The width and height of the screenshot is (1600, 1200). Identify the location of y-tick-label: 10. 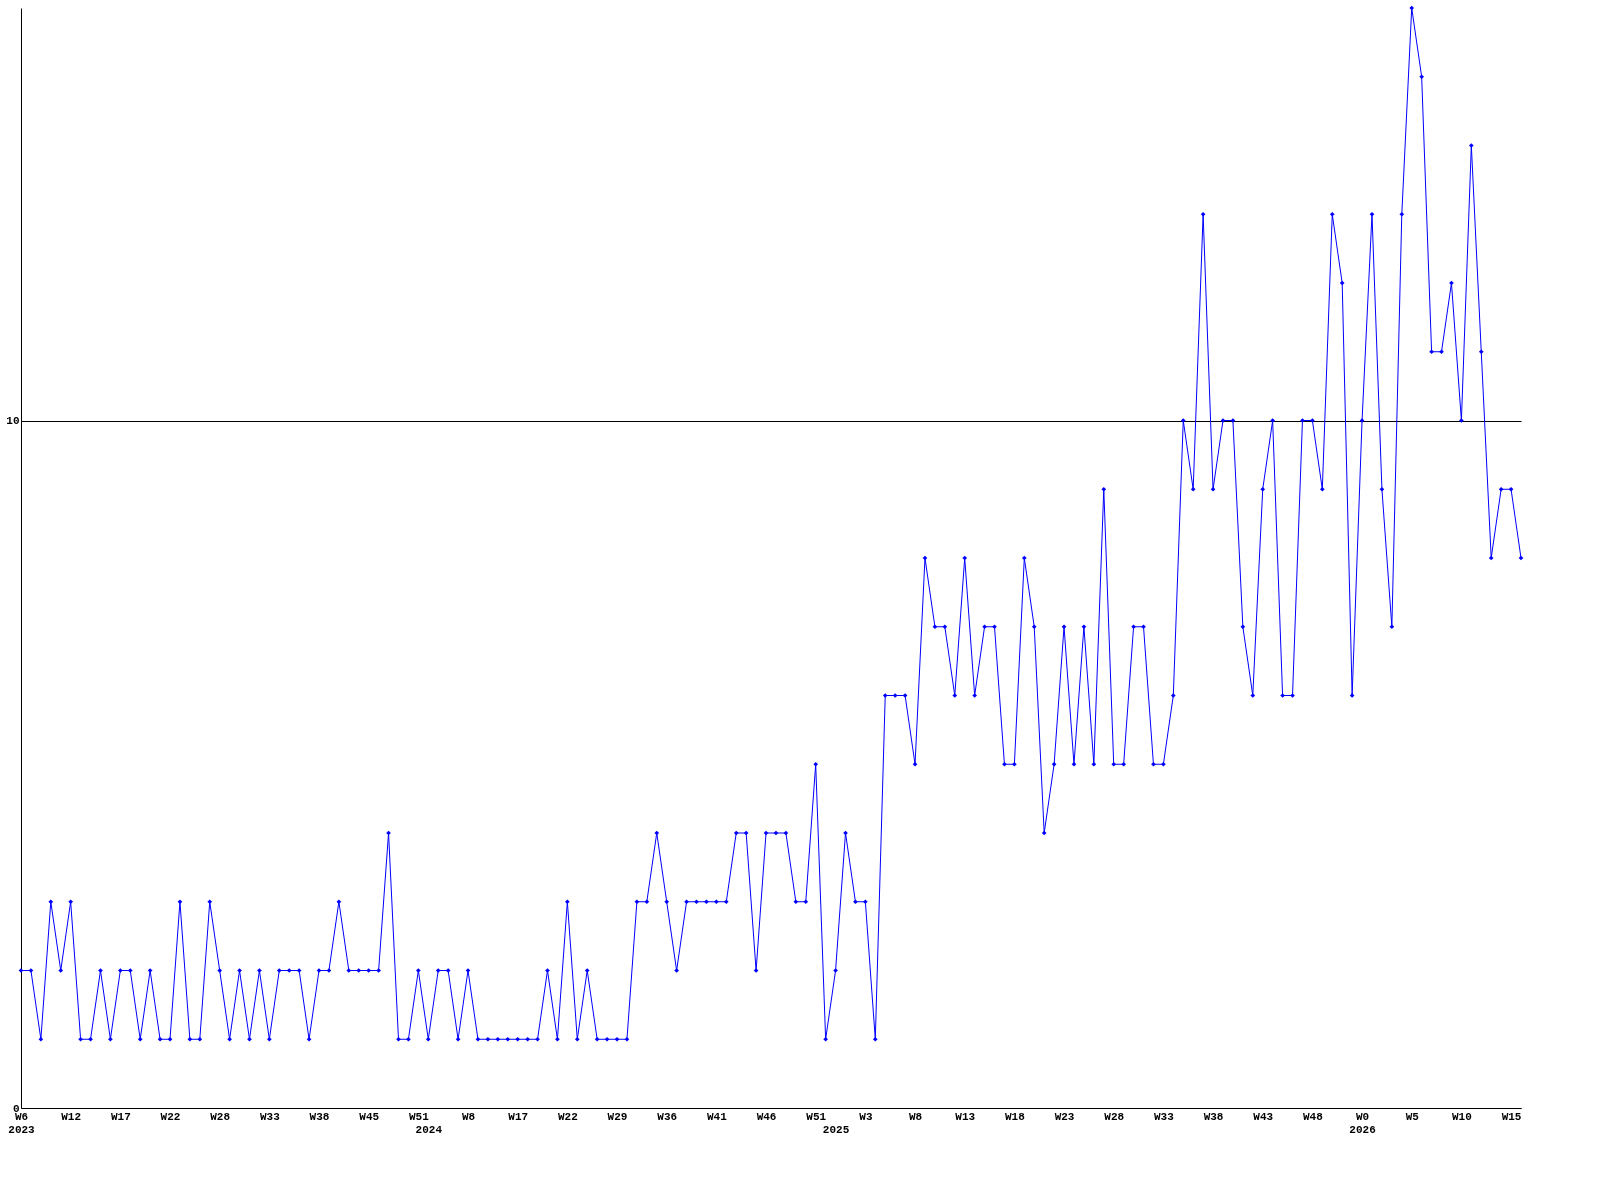
(13, 421).